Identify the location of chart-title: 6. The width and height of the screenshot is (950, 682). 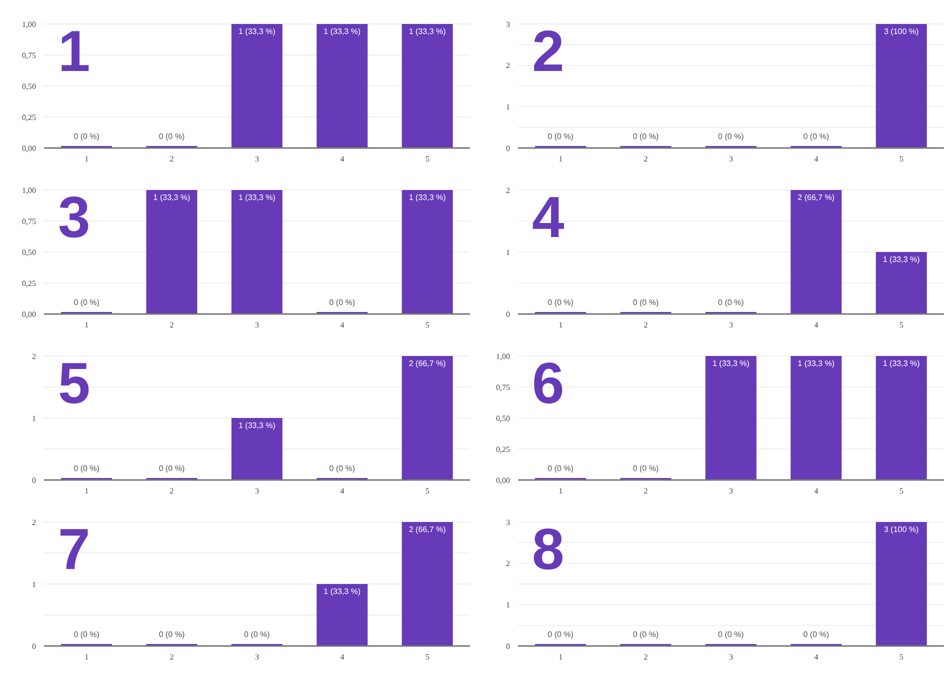
(548, 383).